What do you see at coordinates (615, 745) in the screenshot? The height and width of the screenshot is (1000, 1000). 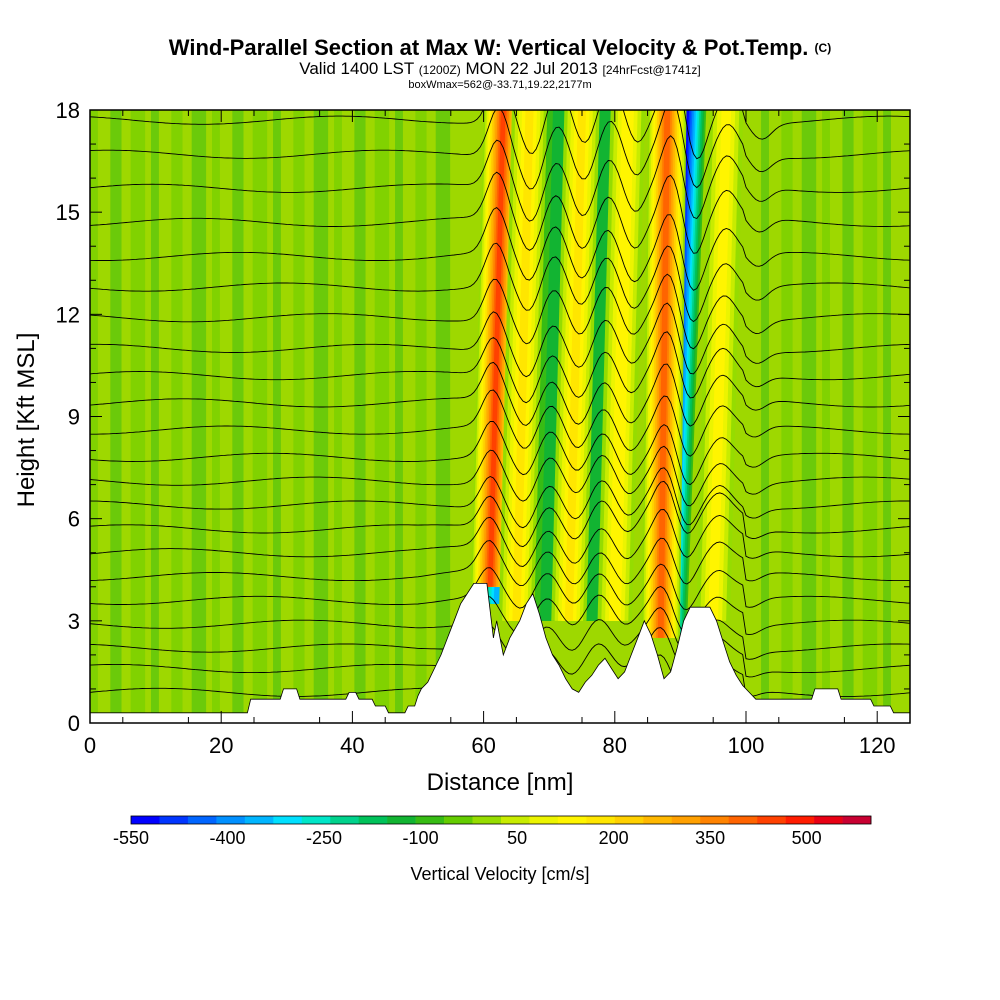 I see `x-tick-label: 80` at bounding box center [615, 745].